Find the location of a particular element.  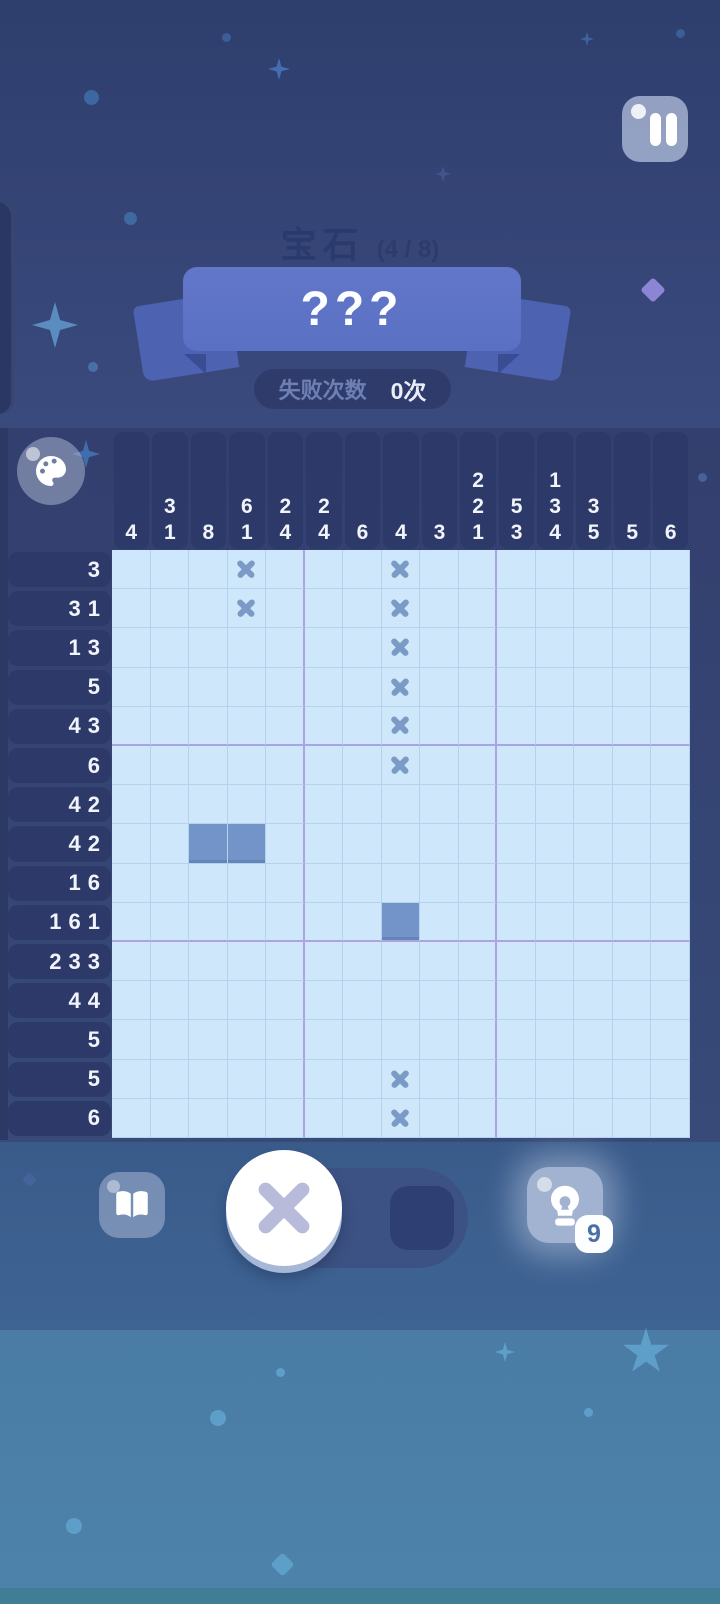

x-mode-button is located at coordinates (284, 1208).